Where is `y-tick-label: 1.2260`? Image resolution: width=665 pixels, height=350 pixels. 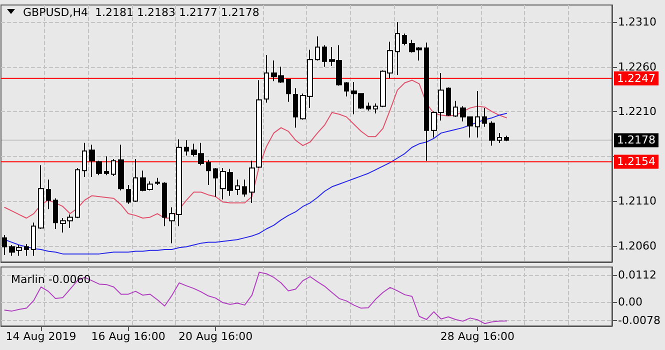 y-tick-label: 1.2260 is located at coordinates (637, 67).